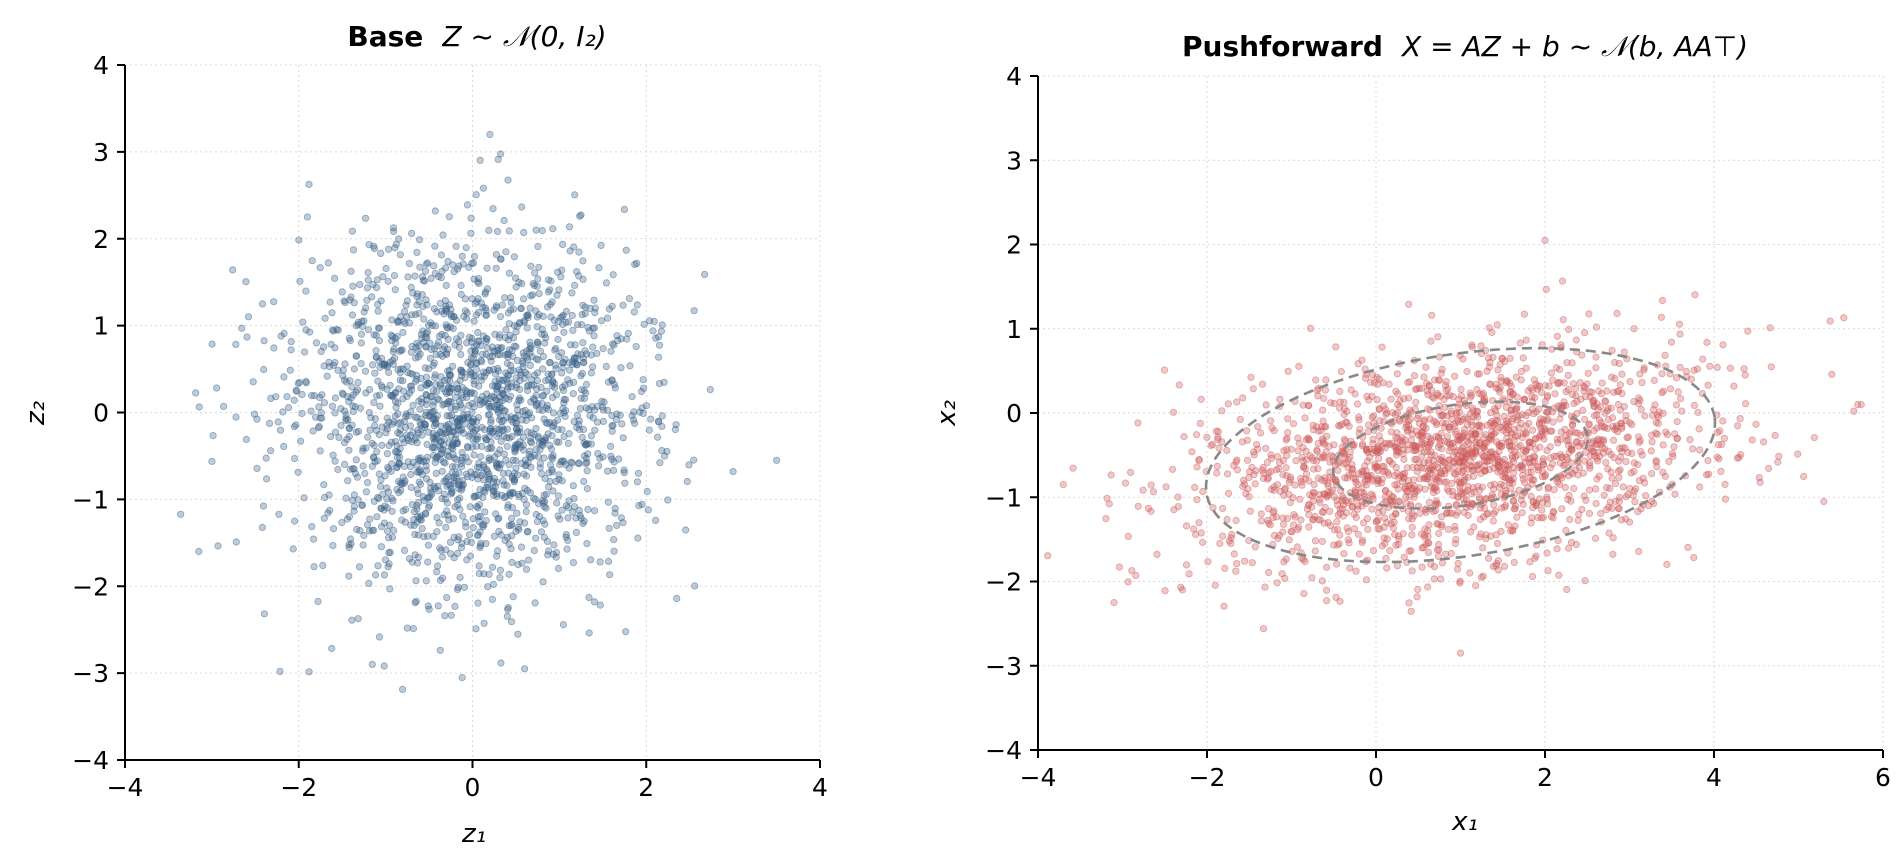  I want to click on pushforward-title-bold: Pushforward, so click(1282, 46).